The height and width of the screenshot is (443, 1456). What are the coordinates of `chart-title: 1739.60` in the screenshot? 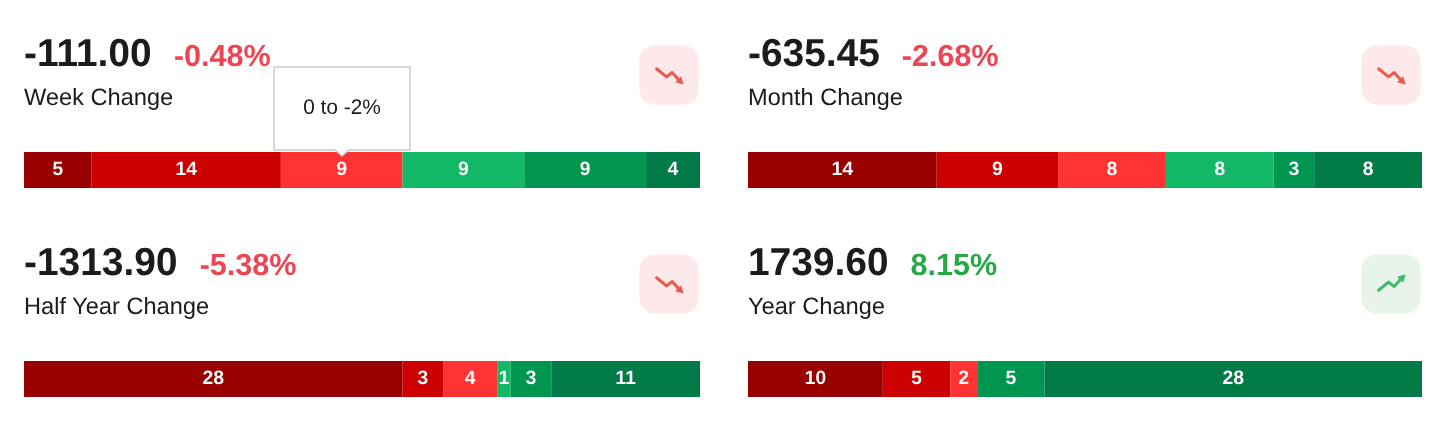 It's located at (818, 261).